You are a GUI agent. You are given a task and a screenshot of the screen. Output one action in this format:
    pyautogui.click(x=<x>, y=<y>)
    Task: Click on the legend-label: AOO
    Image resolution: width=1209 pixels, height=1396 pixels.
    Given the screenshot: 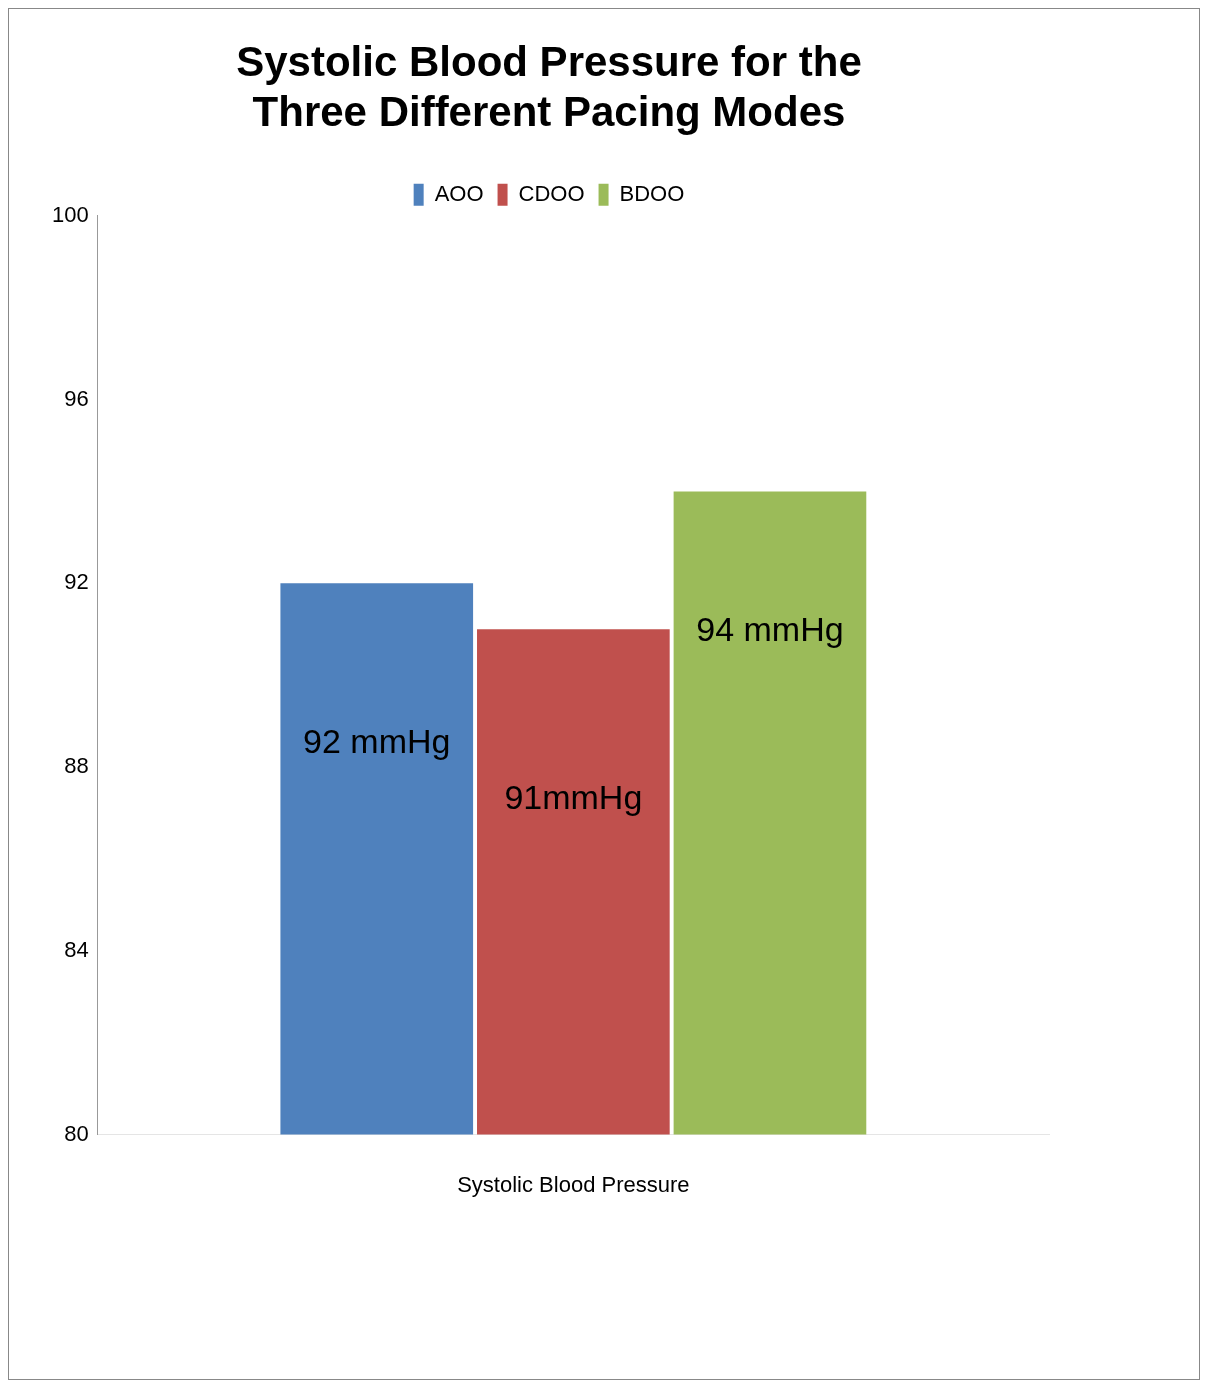 What is the action you would take?
    pyautogui.click(x=459, y=193)
    